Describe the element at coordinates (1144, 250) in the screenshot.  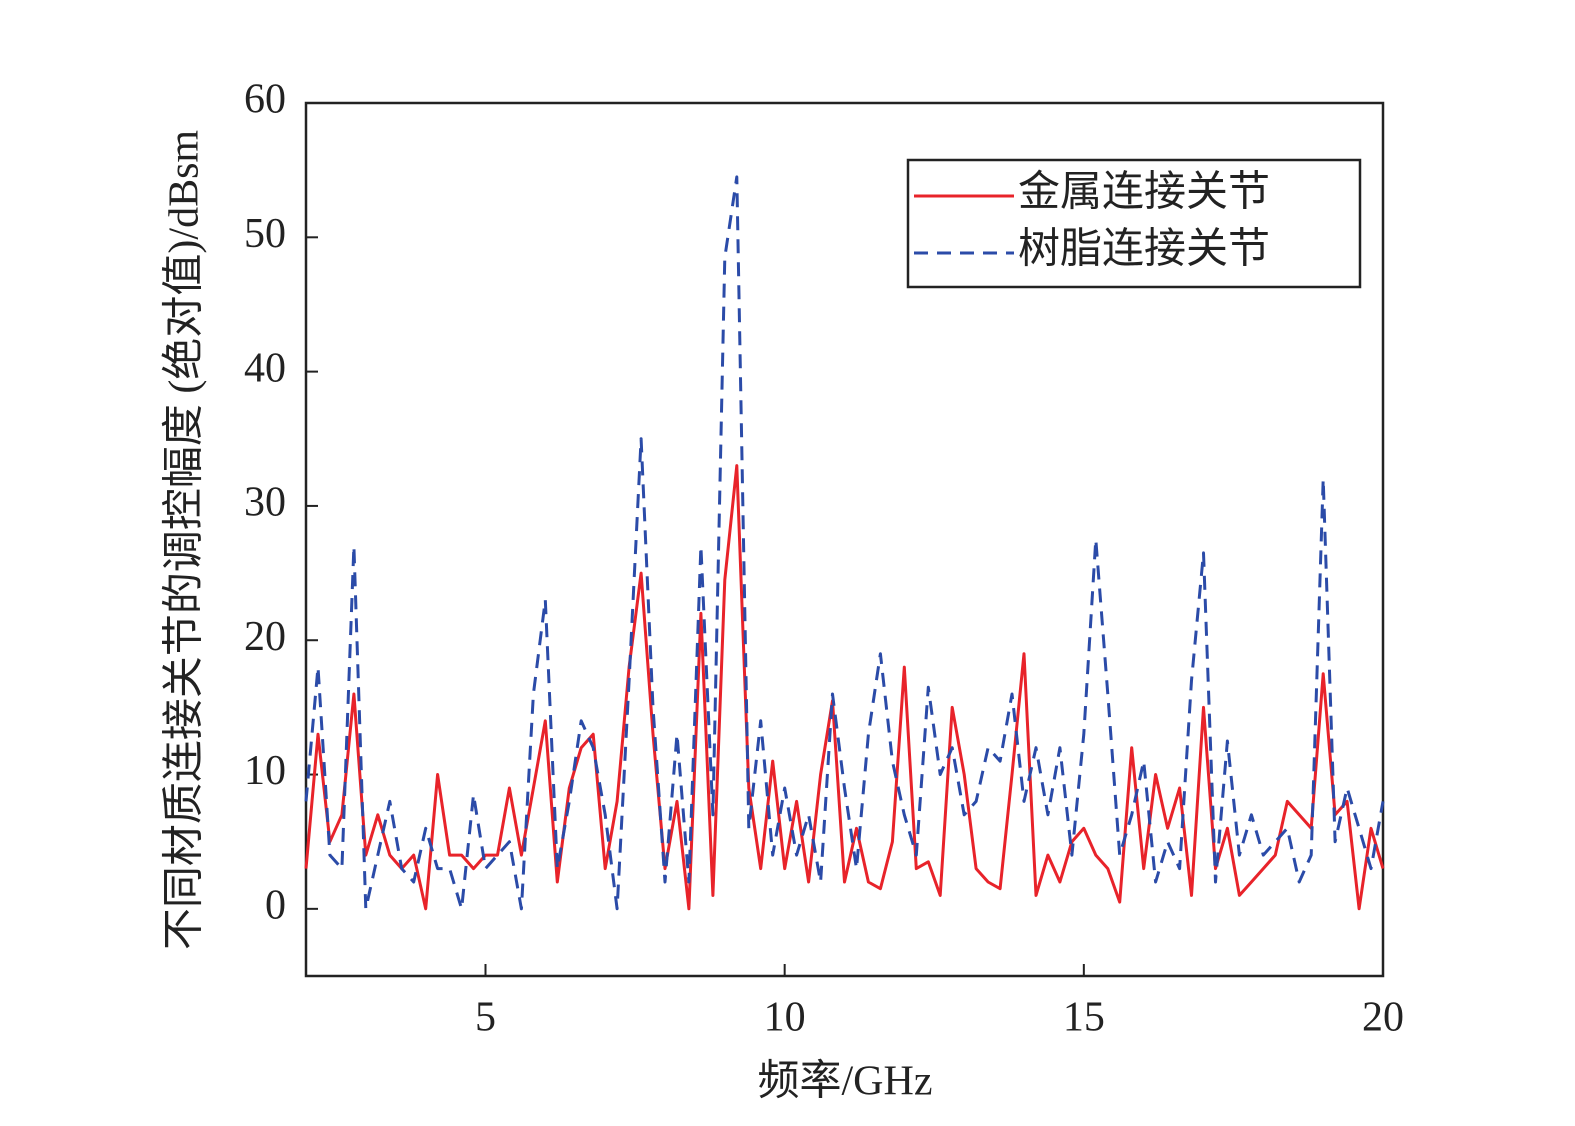
I see `legend-label: 树脂连接关节` at that location.